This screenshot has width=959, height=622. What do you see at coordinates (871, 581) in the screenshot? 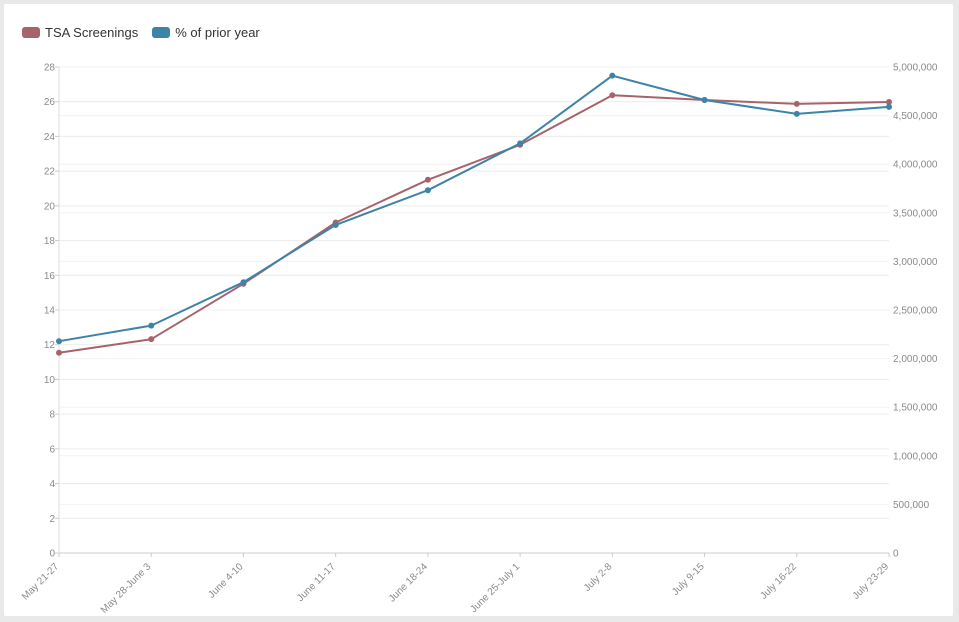
I see `x-tick-label: July 23-29` at bounding box center [871, 581].